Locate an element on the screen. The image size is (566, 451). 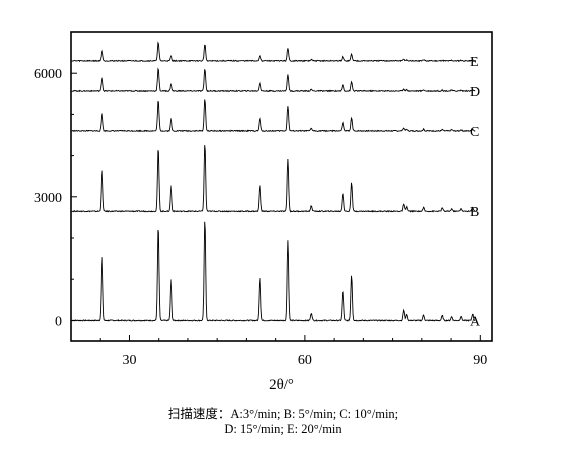
series-line-e is located at coordinates (273, 52).